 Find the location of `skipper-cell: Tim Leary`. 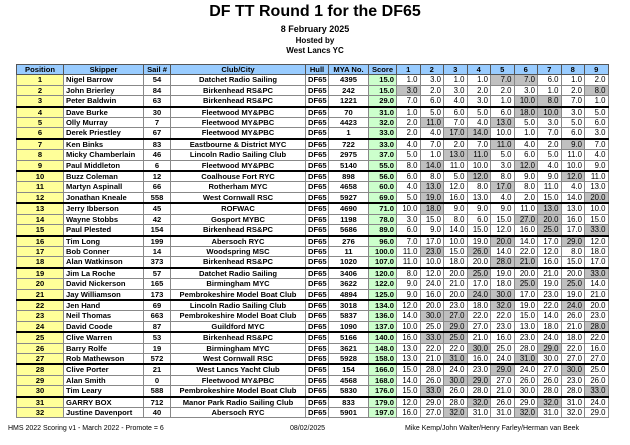

skipper-cell: Tim Leary is located at coordinates (103, 391).